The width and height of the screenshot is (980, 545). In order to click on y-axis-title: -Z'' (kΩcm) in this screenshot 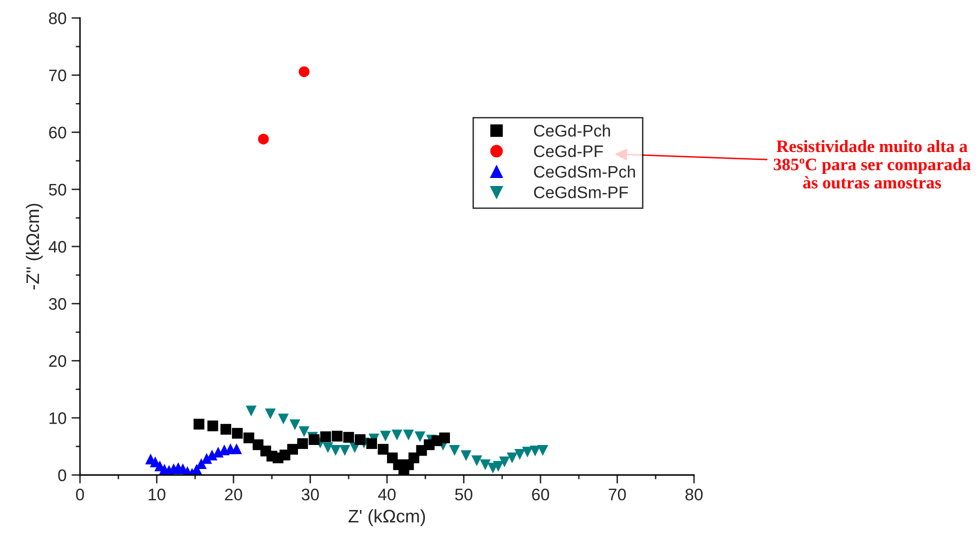, I will do `click(34, 247)`.